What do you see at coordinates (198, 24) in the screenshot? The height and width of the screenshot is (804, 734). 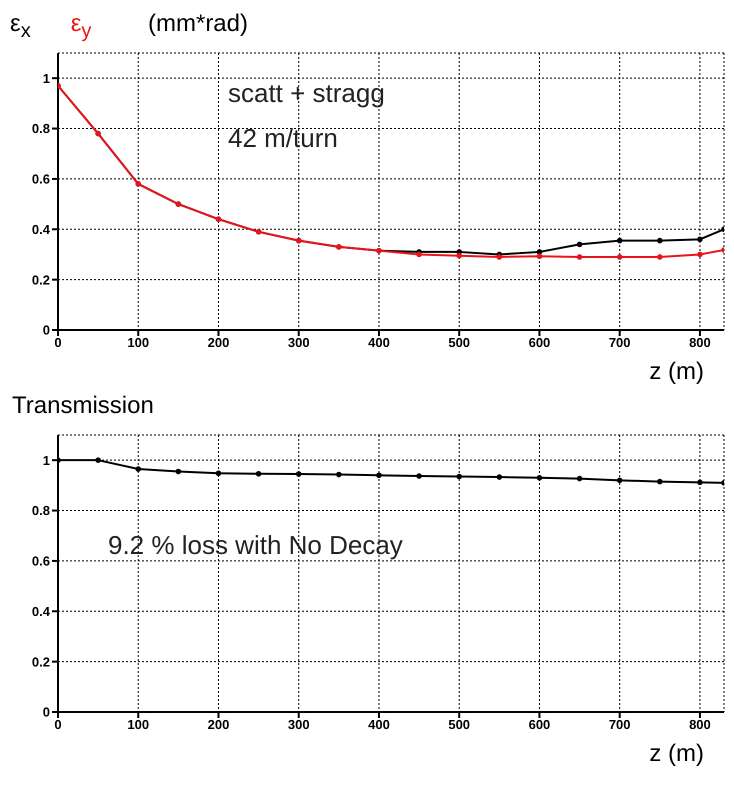 I see `y-axis-title: (mm*rad)` at bounding box center [198, 24].